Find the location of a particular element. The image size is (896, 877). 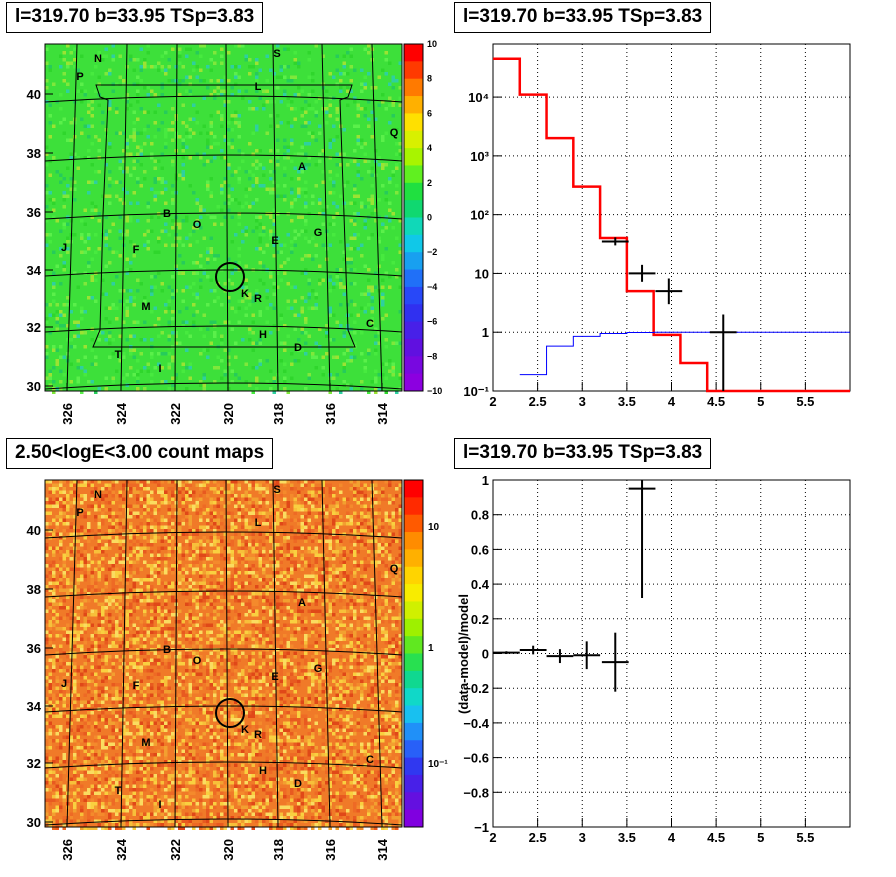

model-source-step is located at coordinates (685, 353).